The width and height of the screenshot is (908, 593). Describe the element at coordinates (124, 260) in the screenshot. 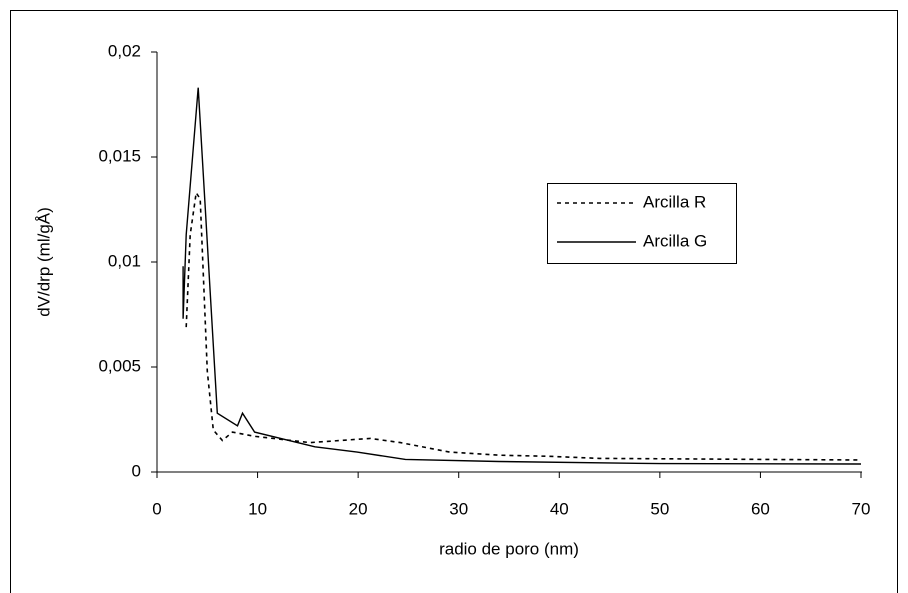

I see `y-tick-label: 0,01` at that location.